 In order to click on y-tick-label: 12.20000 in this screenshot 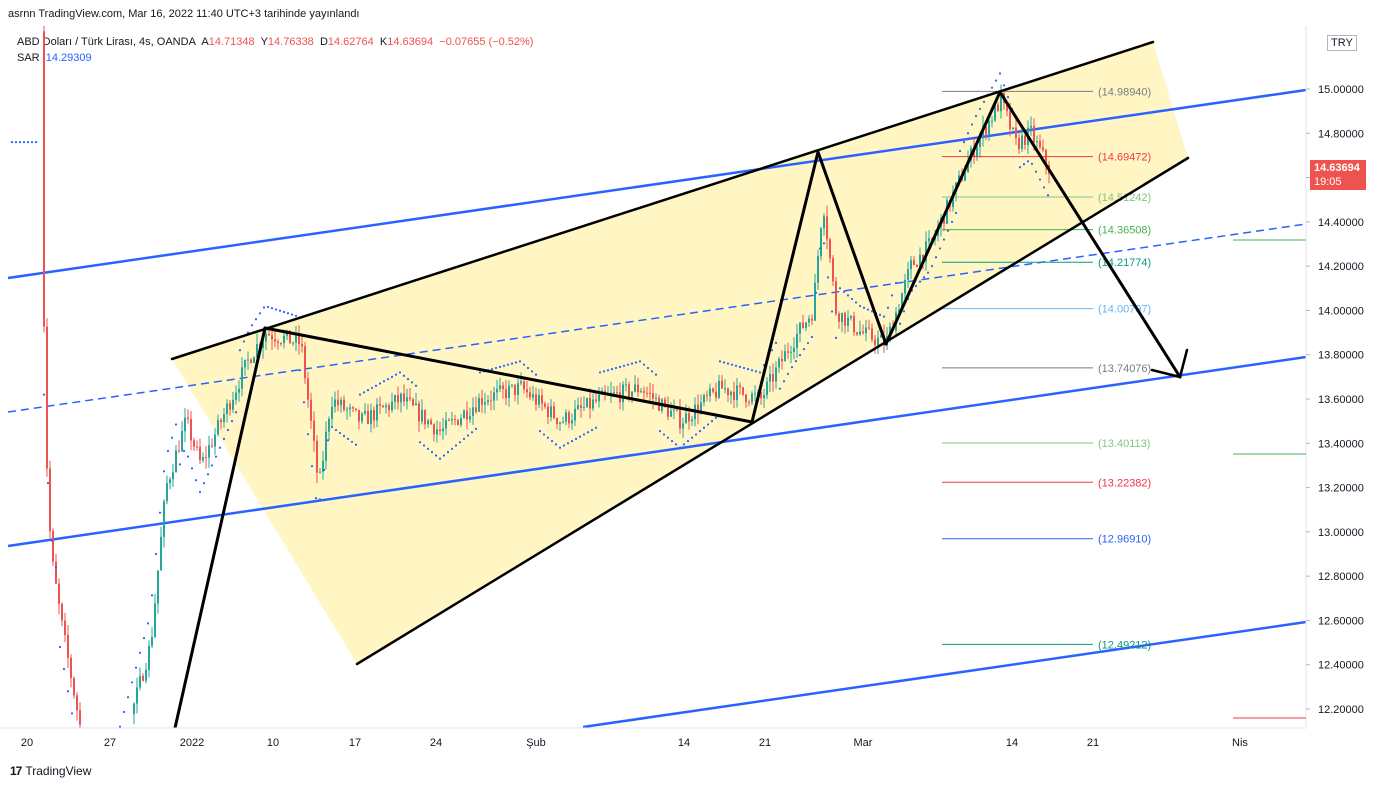, I will do `click(1341, 710)`.